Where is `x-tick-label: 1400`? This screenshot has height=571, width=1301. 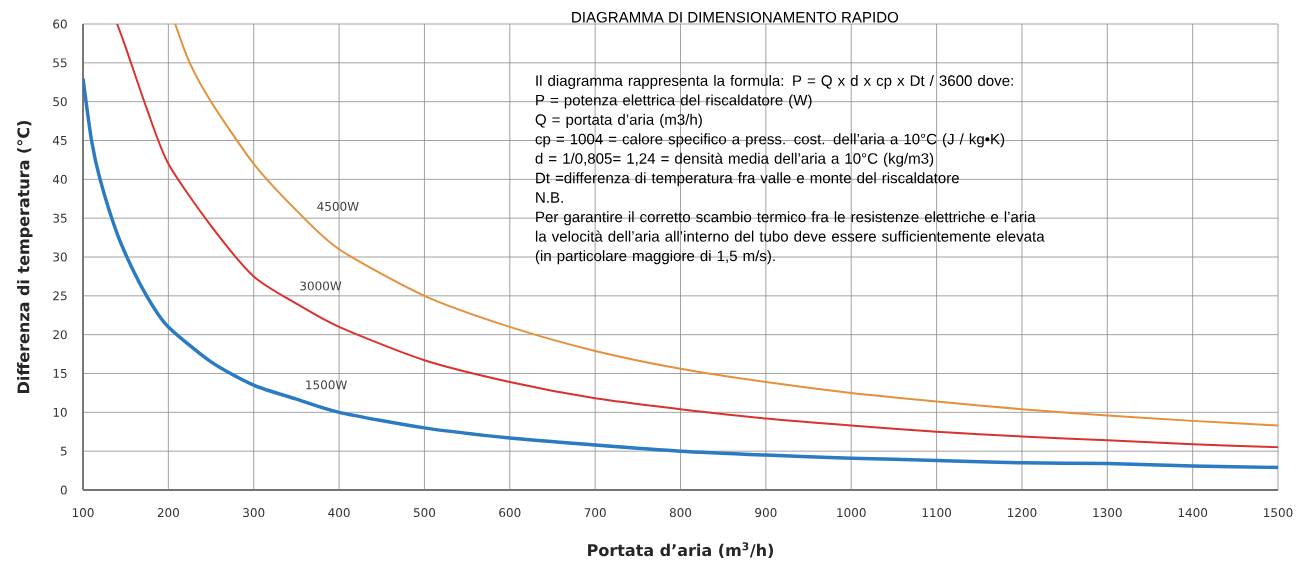 x-tick-label: 1400 is located at coordinates (1193, 513).